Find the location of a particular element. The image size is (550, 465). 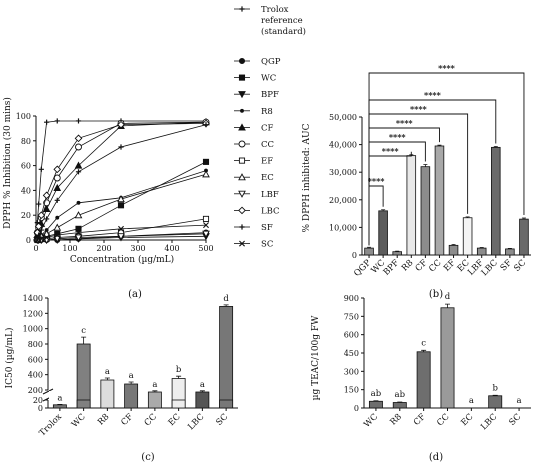

series-line-lbc is located at coordinates (121, 178).